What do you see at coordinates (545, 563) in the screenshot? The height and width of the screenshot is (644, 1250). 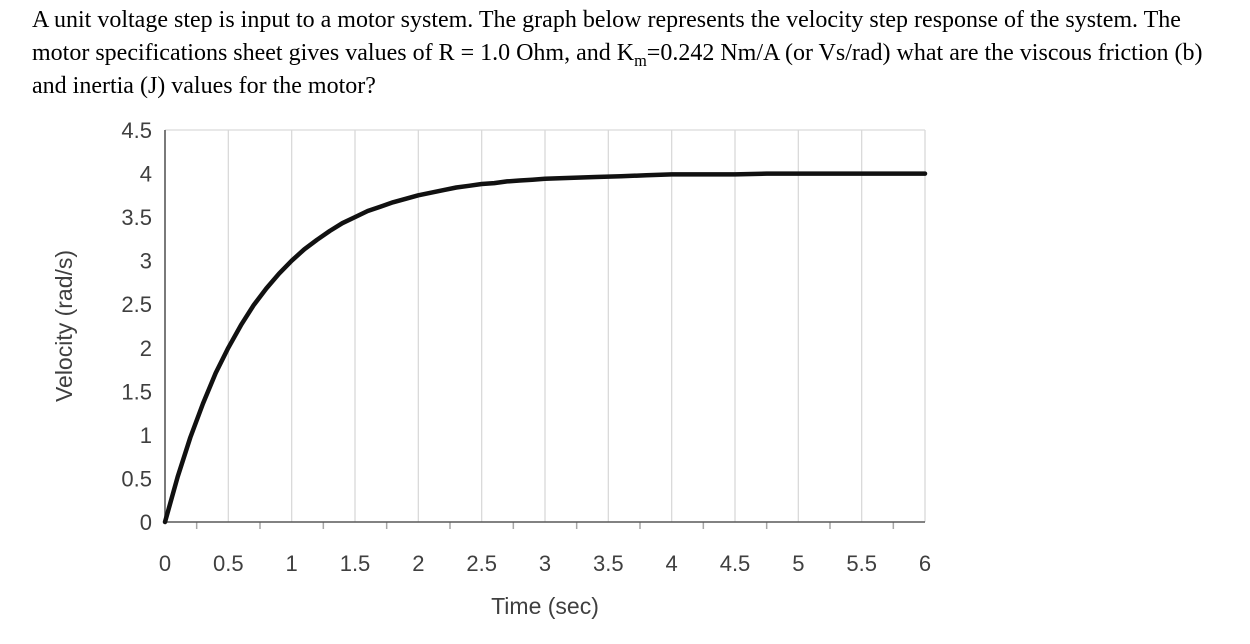 I see `x-tick-label: 3` at bounding box center [545, 563].